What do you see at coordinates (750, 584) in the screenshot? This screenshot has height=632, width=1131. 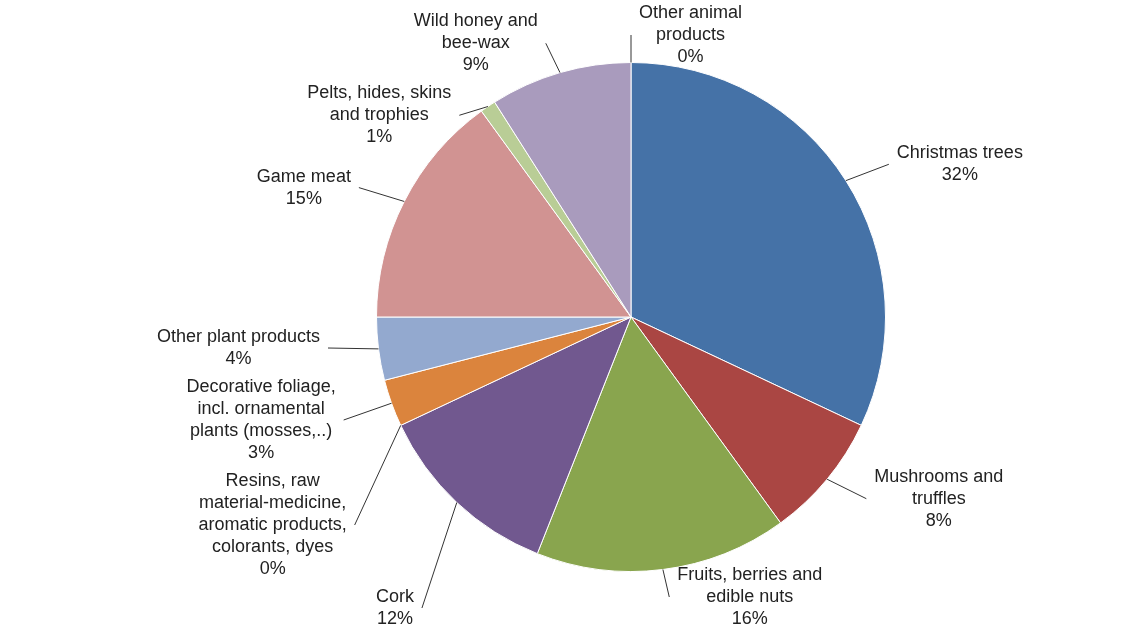 I see `slice-label: Fruits, berries and edible nuts` at bounding box center [750, 584].